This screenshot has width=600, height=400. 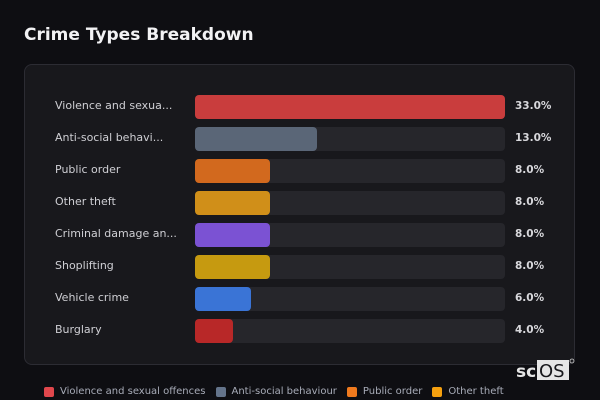 What do you see at coordinates (85, 201) in the screenshot?
I see `category-label: Other theft` at bounding box center [85, 201].